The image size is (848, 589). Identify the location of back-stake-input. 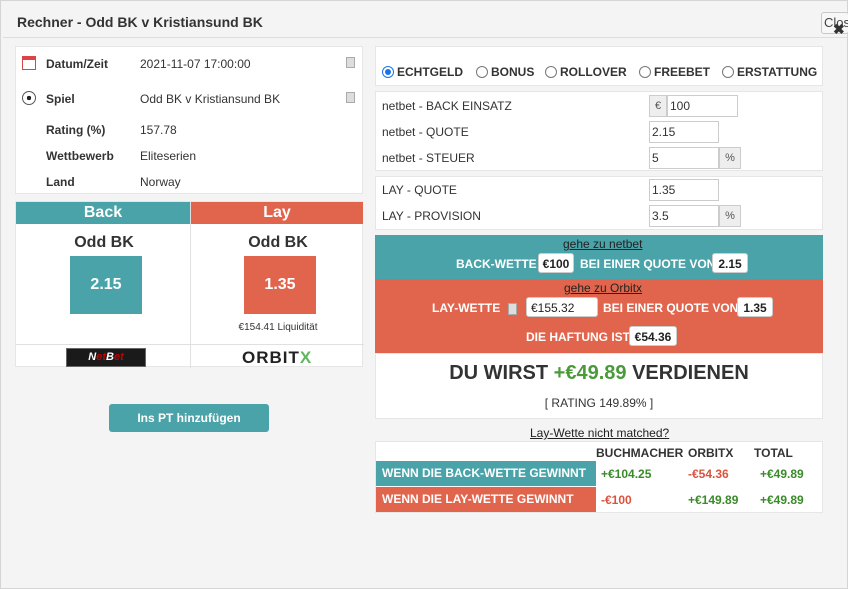
(702, 106).